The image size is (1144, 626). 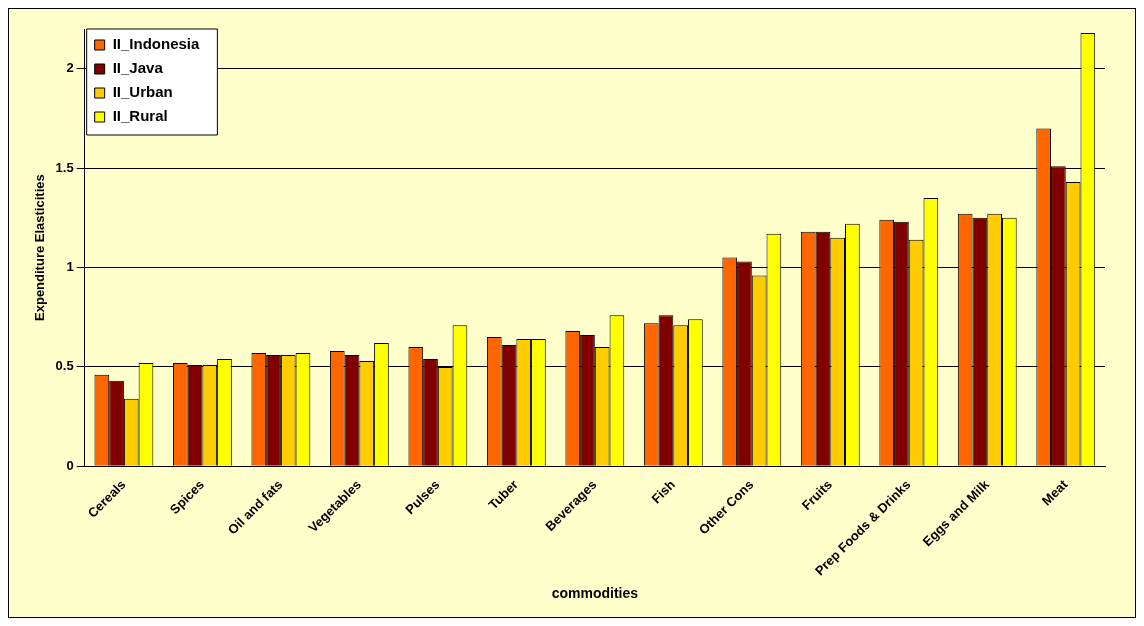 What do you see at coordinates (138, 68) in the screenshot?
I see `legend-label: II_Java` at bounding box center [138, 68].